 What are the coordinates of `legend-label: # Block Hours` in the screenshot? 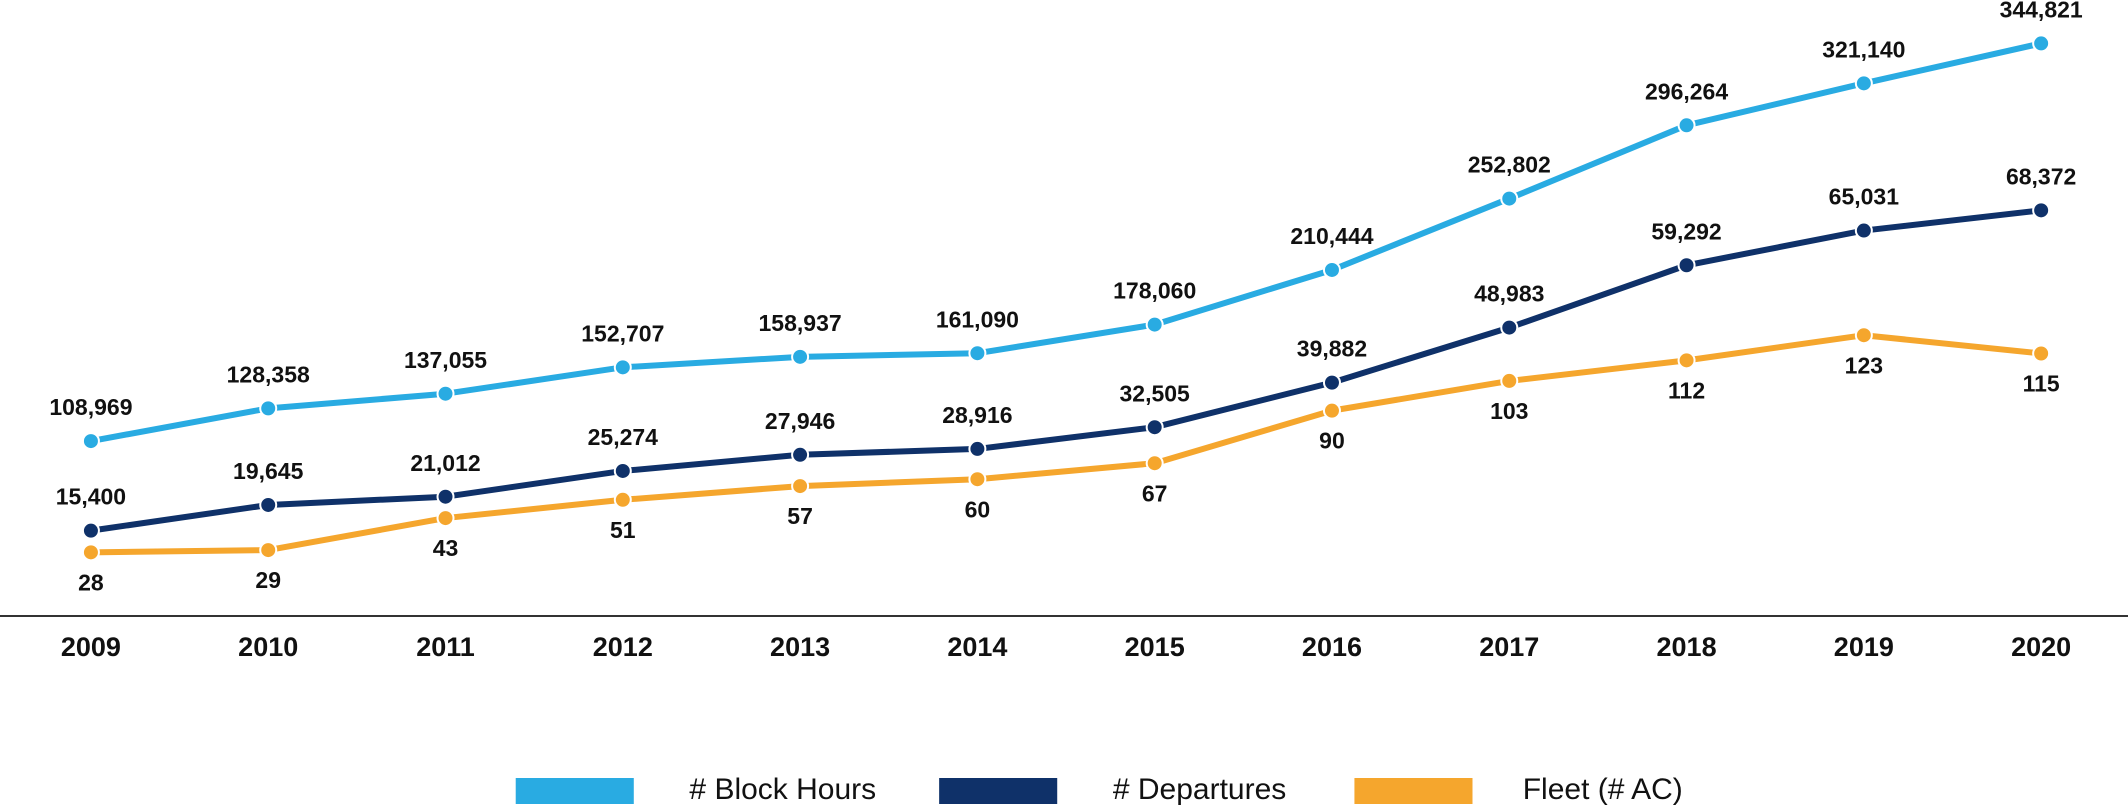 It's located at (782, 789).